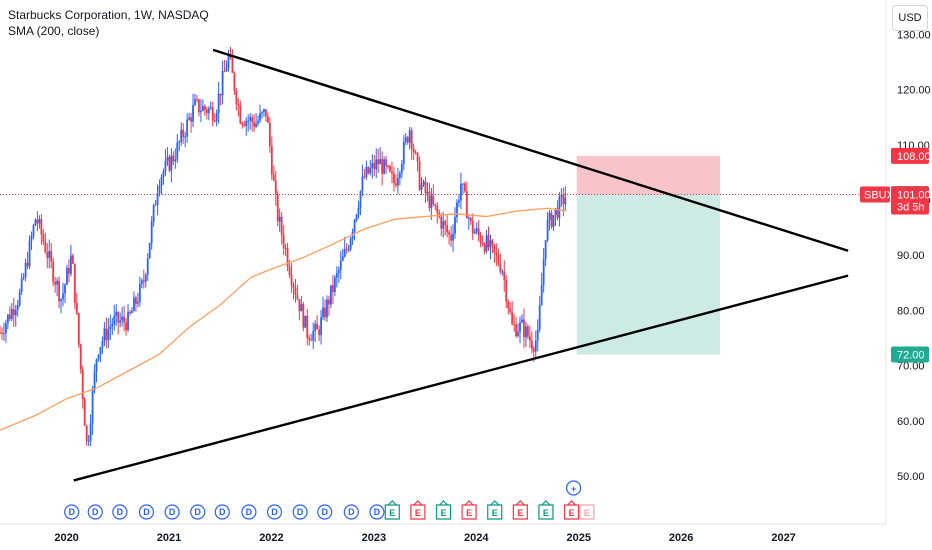  Describe the element at coordinates (911, 311) in the screenshot. I see `y-tick-label: 80.00` at that location.